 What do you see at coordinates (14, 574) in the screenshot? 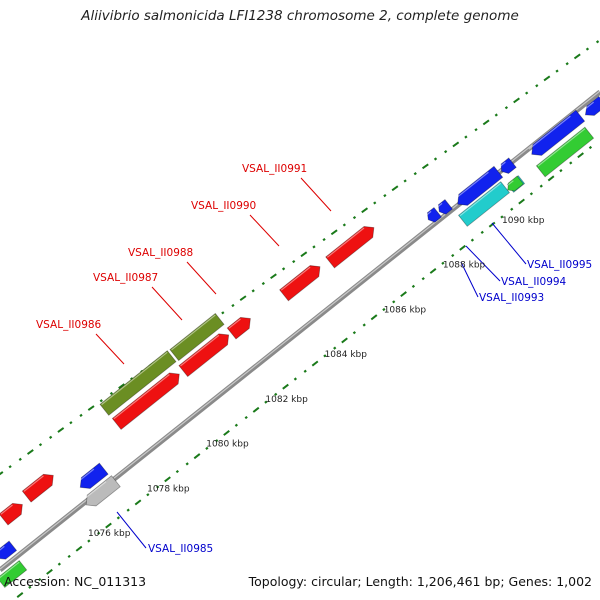
I see `green-feature` at bounding box center [14, 574].